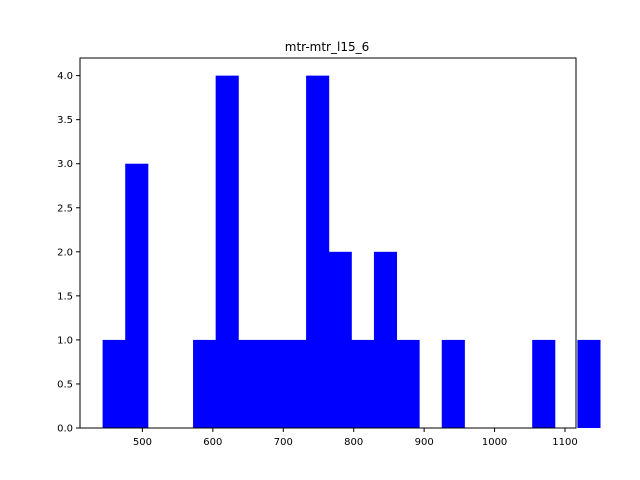 This screenshot has width=640, height=480. I want to click on y-tick-label: 1.0, so click(65, 340).